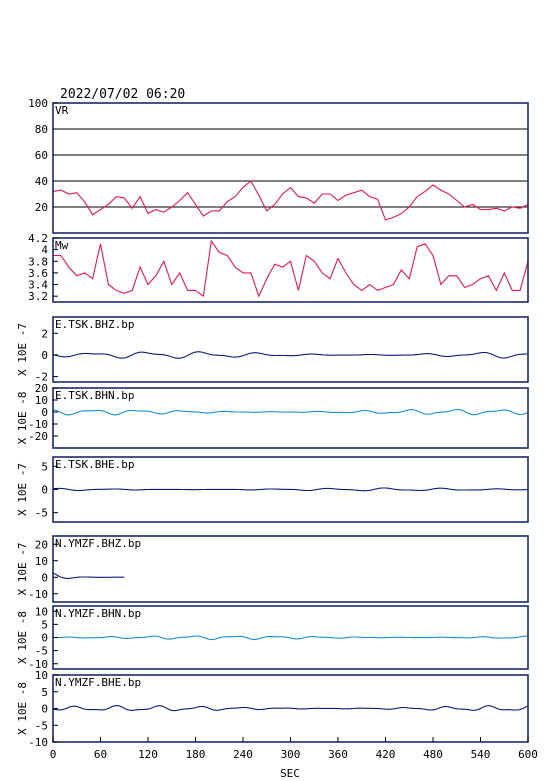 The width and height of the screenshot is (554, 781). Describe the element at coordinates (38, 273) in the screenshot. I see `y-tick-label: 3.6` at that location.